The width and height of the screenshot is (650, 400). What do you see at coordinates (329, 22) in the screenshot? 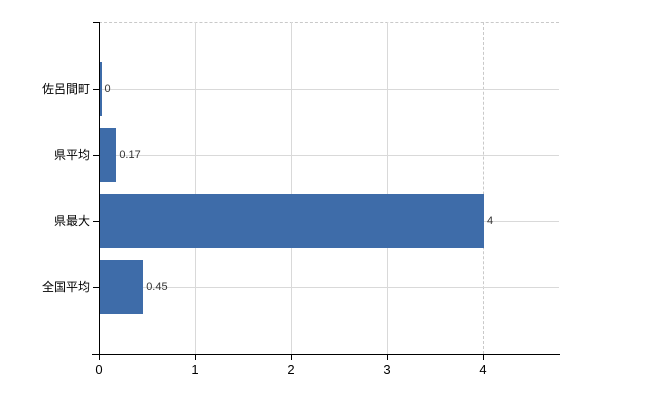
I see `plot-top-border` at bounding box center [329, 22].